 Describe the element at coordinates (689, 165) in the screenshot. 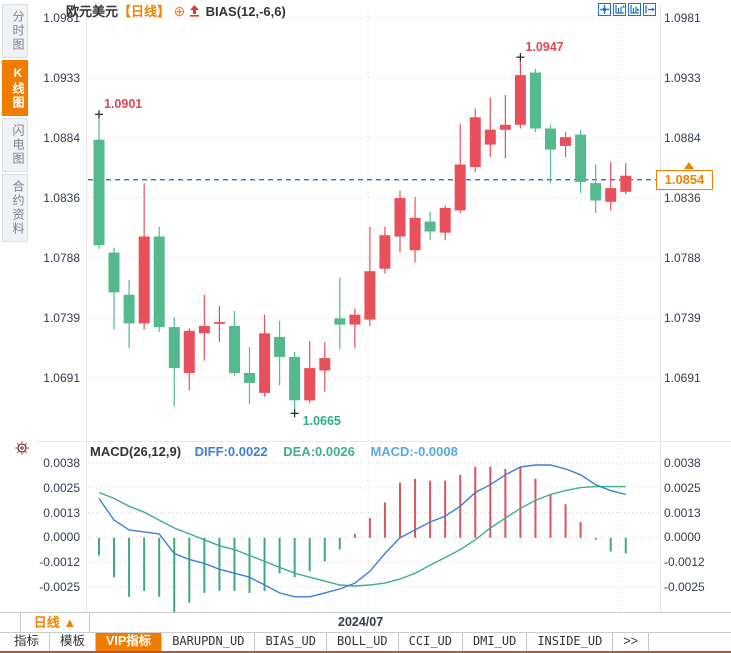

I see `price-marker-triangle` at that location.